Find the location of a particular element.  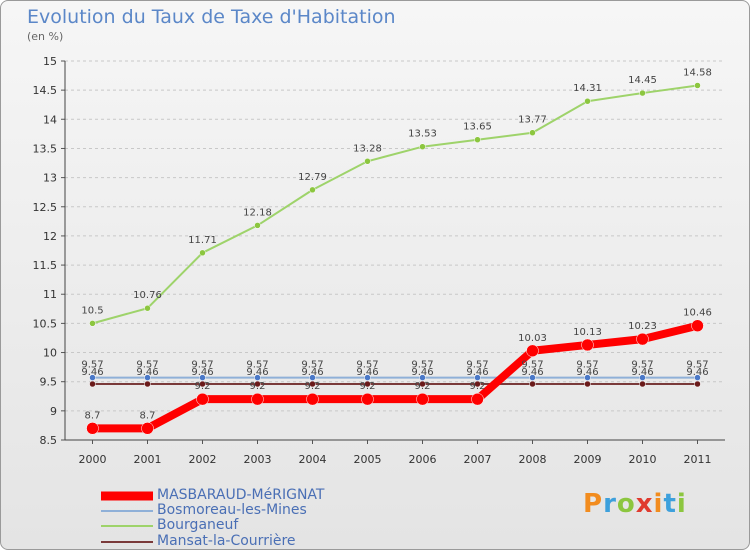

y-tick-label: 10 is located at coordinates (50, 353).